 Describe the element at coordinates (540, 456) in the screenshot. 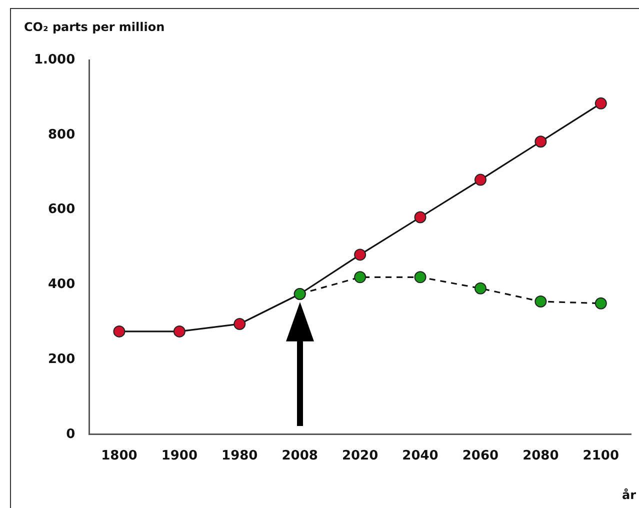

I see `x-tick-label: 2080` at that location.